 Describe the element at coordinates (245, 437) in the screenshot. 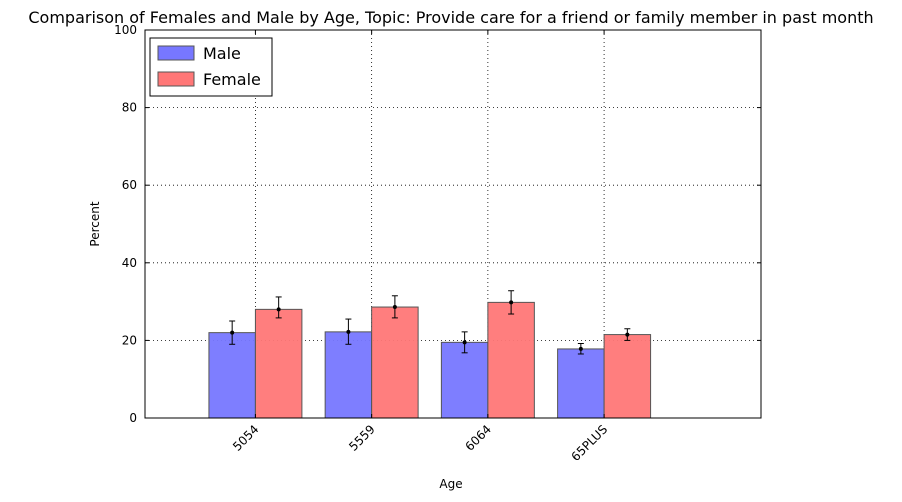

I see `x-tick-label: 5054` at that location.